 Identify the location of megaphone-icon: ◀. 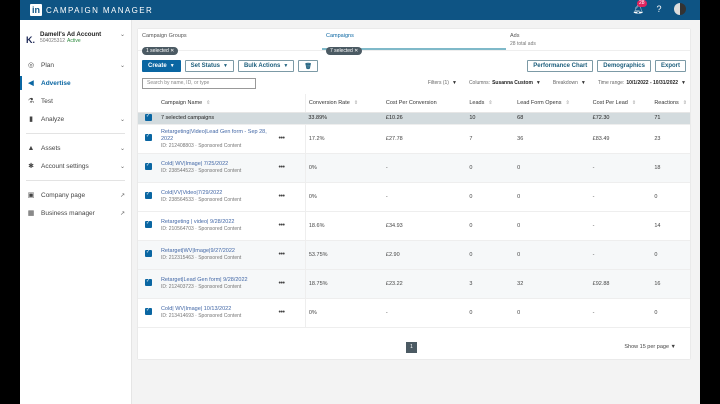
(31, 83).